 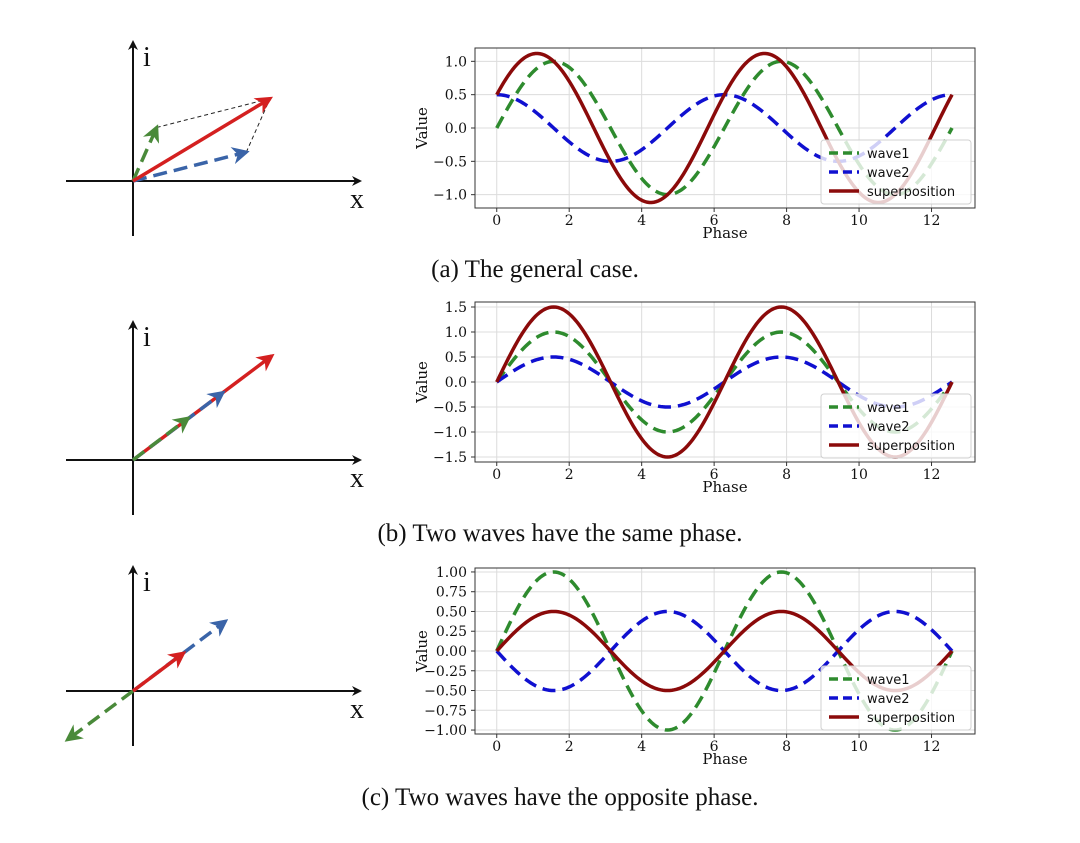 I want to click on y-tick-label: −1.00, so click(x=445, y=731).